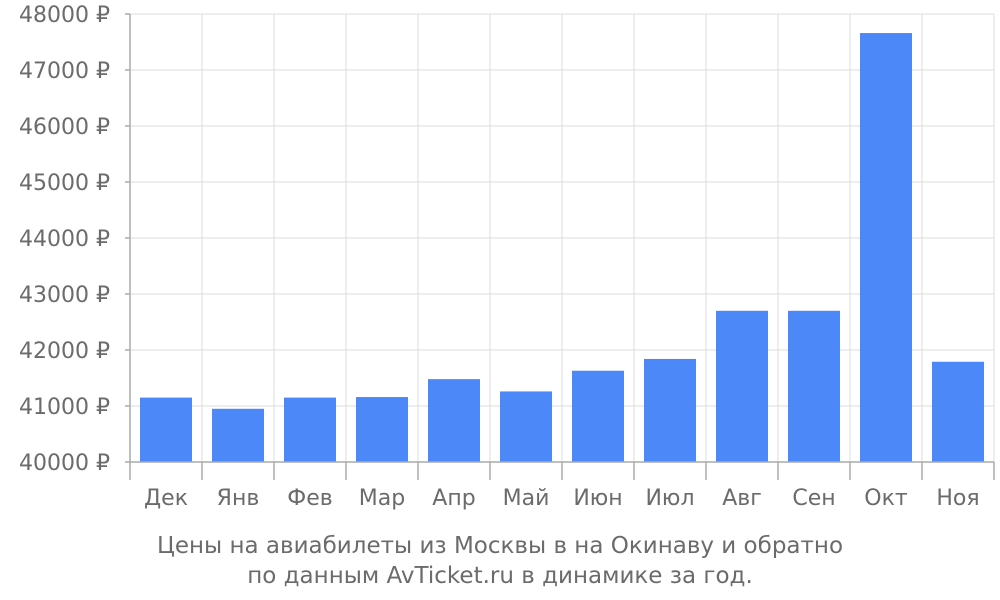 This screenshot has height=600, width=1000. I want to click on y-tick-label: 46000 ₽, so click(64, 127).